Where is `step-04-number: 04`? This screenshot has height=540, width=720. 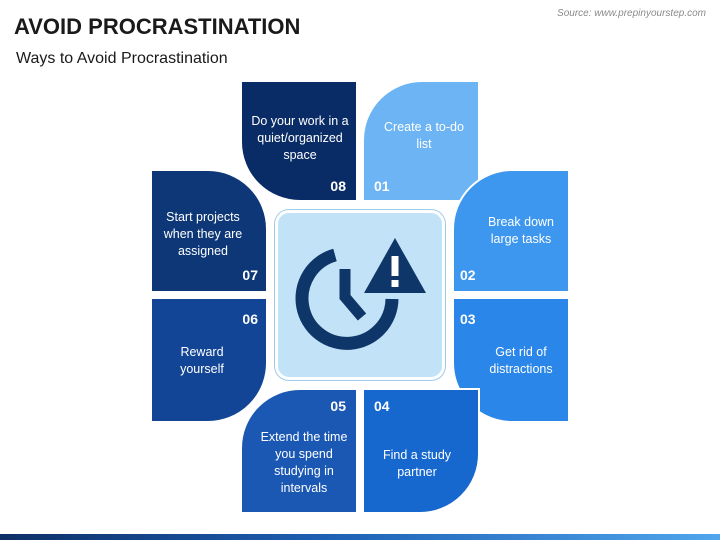 step-04-number: 04 is located at coordinates (382, 406).